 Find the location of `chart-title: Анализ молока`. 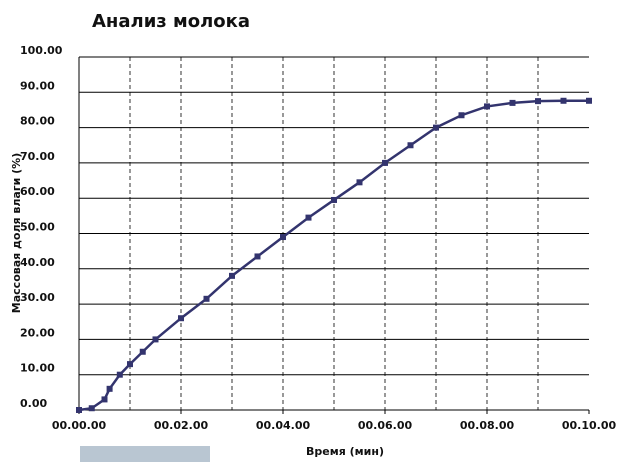

chart-title: Анализ молока is located at coordinates (171, 21).